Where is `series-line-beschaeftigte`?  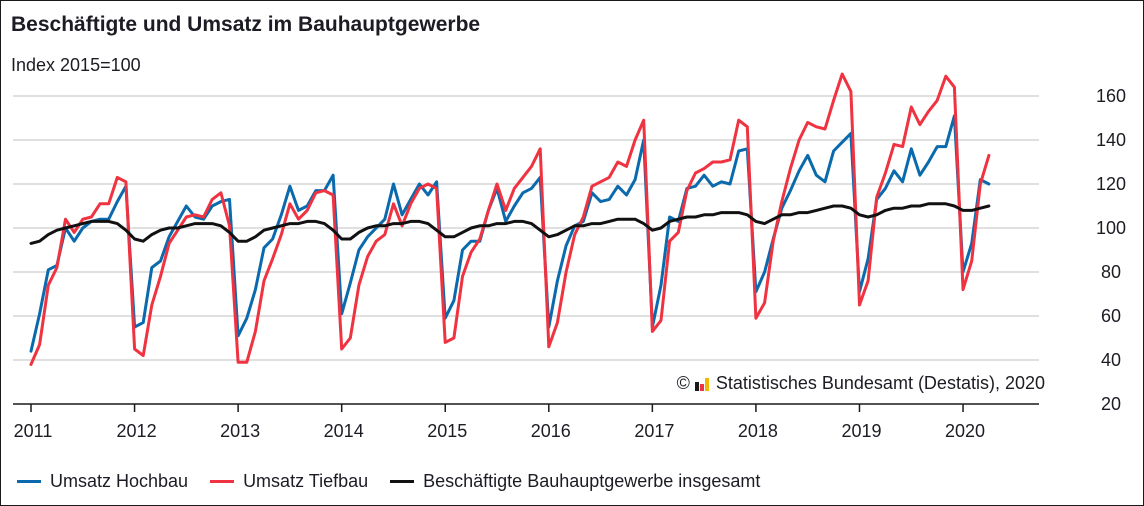
series-line-beschaeftigte is located at coordinates (510, 223).